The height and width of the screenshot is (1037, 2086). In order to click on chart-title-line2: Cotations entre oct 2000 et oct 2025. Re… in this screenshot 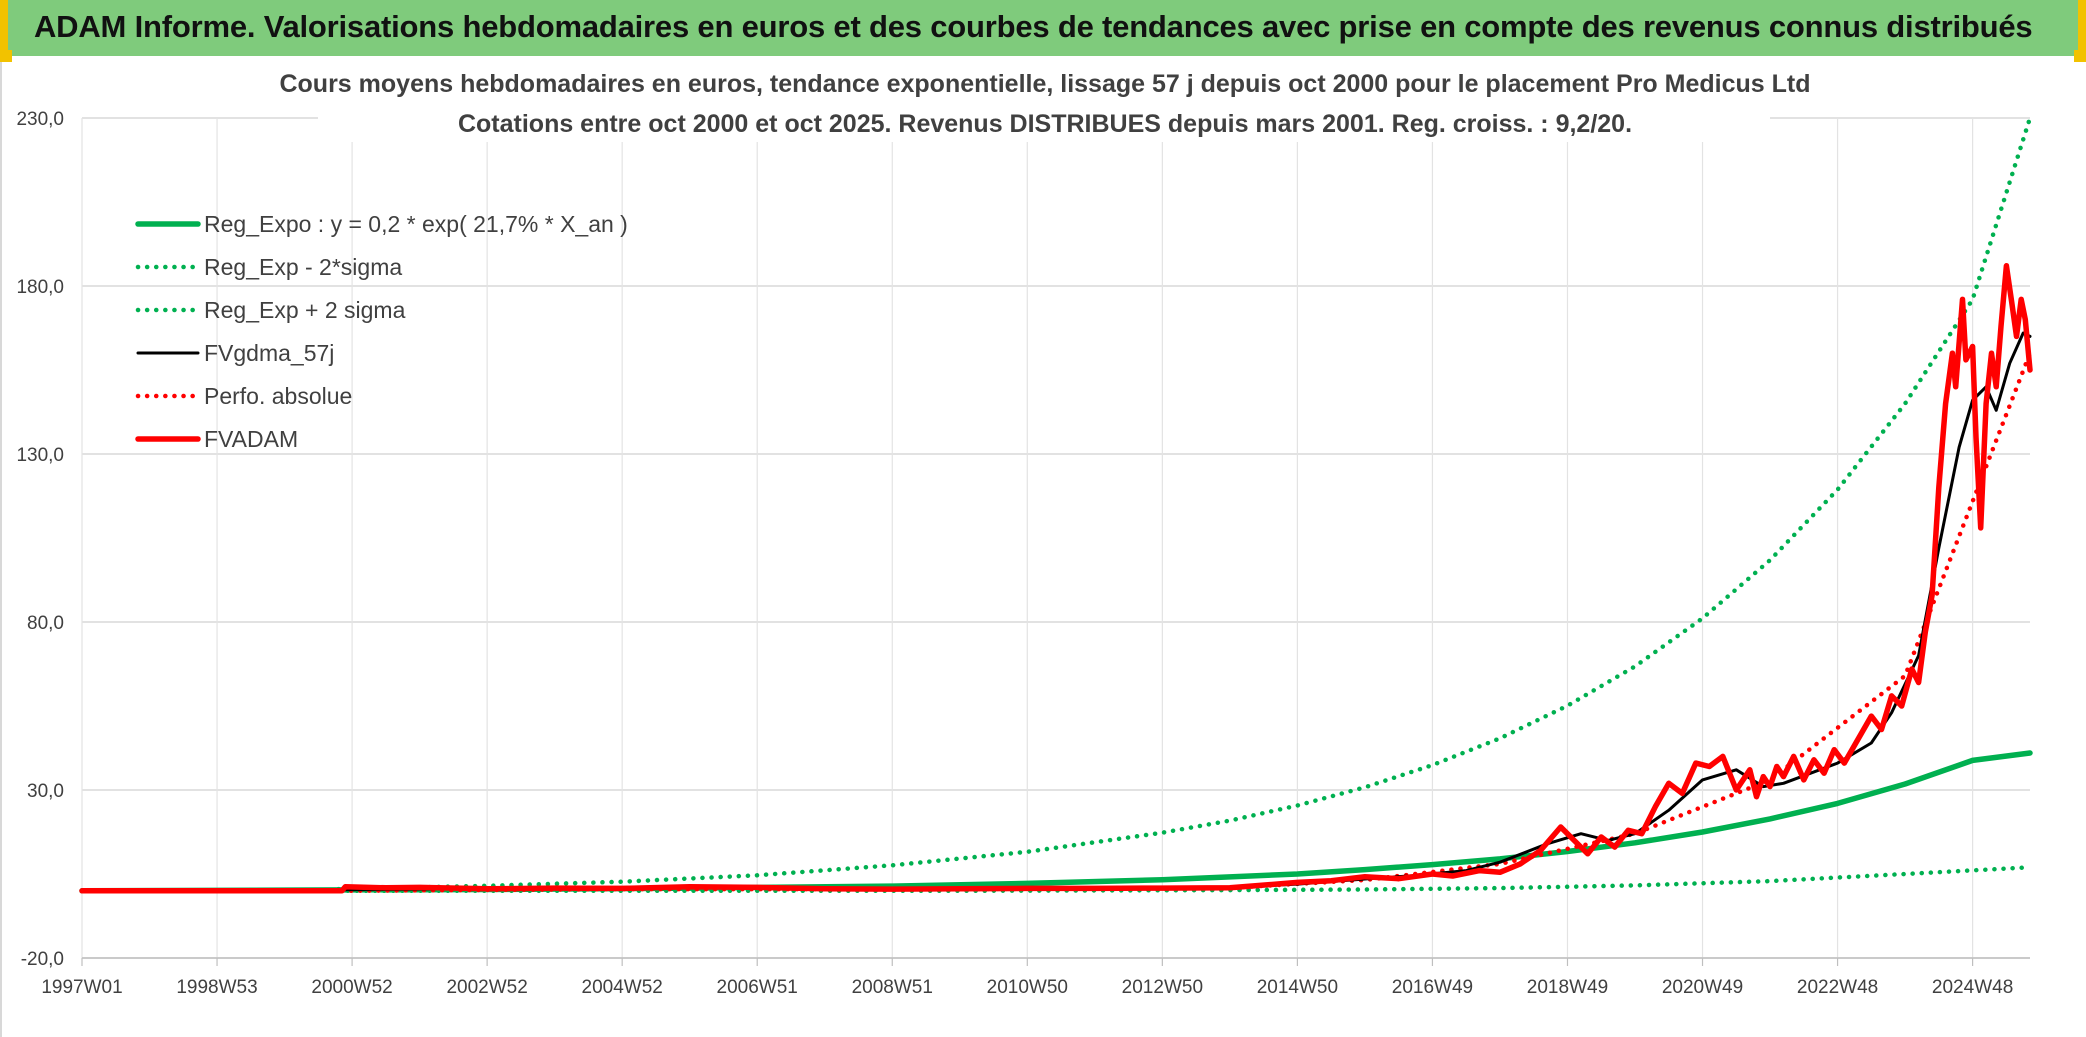, I will do `click(1045, 124)`.